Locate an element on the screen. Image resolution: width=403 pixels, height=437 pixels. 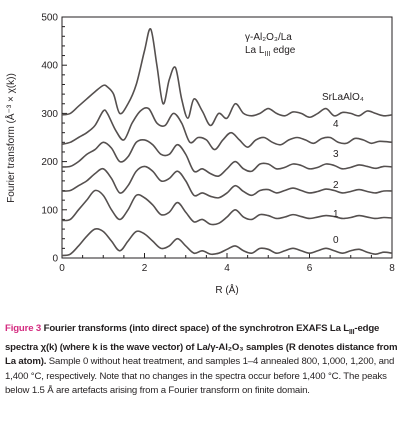
y-tick-label: 400 is located at coordinates (49, 66).